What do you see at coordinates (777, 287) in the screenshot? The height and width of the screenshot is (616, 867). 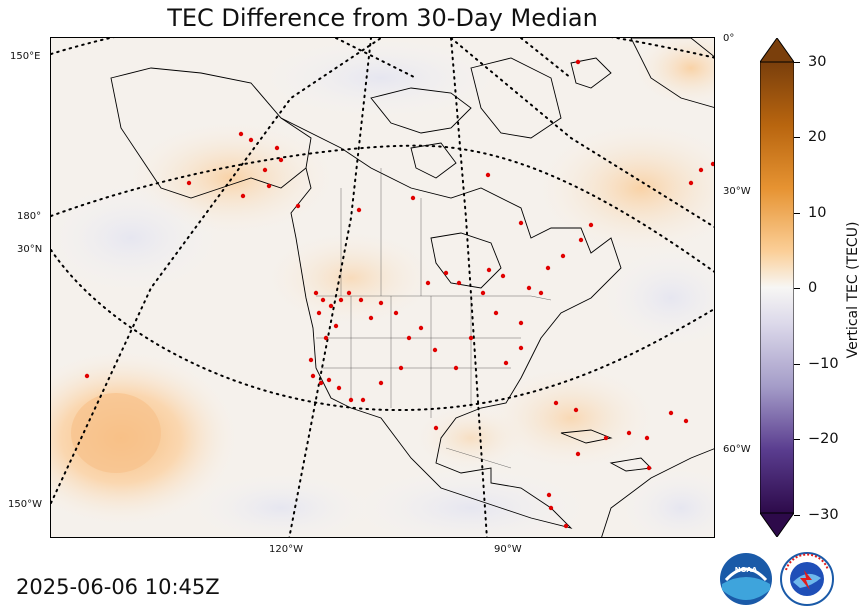 I see `colorbar` at bounding box center [777, 287].